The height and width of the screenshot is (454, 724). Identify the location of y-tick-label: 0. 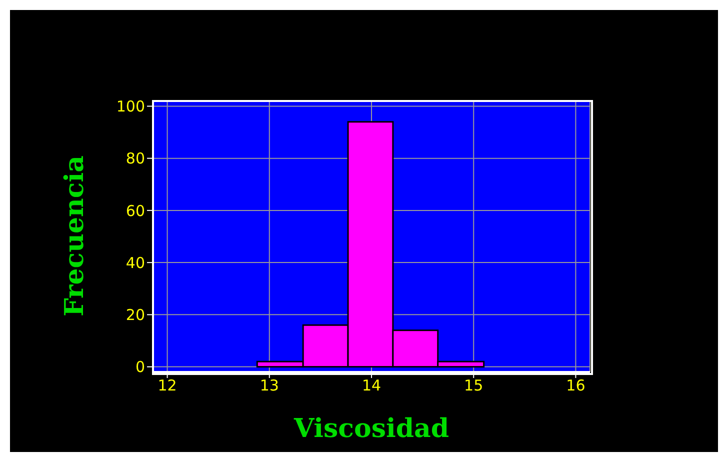
(140, 367).